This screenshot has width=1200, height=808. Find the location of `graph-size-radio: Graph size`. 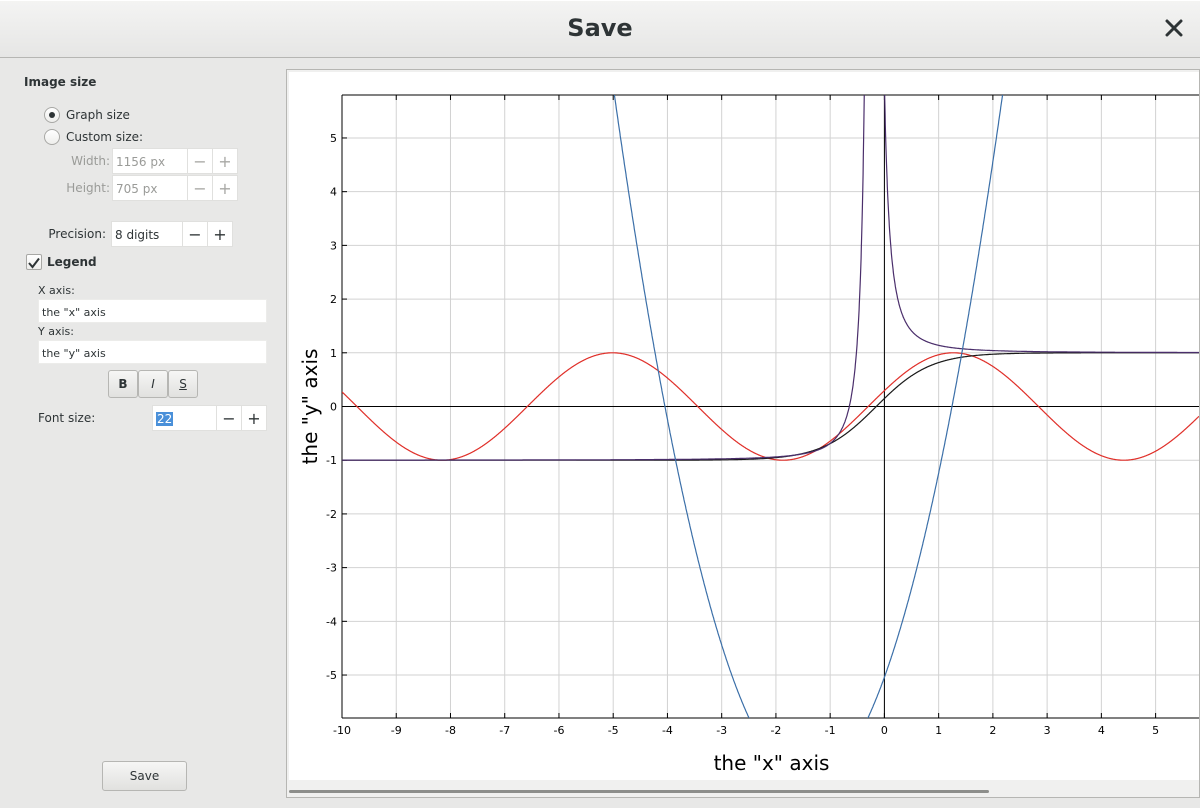

graph-size-radio: Graph size is located at coordinates (87, 115).